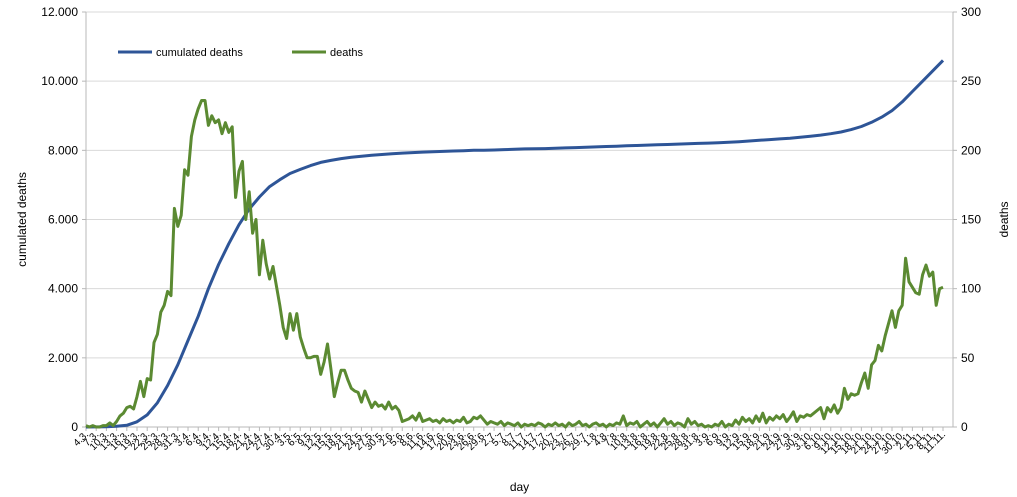  I want to click on right-tick-label: 300, so click(971, 12).